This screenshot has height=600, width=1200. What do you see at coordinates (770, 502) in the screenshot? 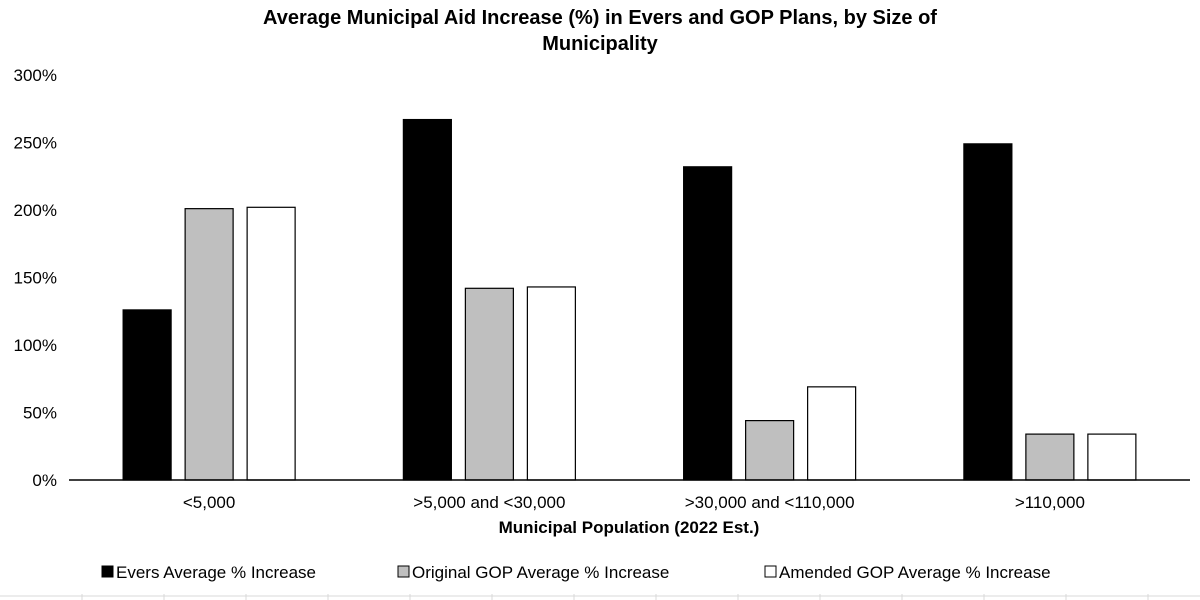
I see `x-tick-label: >30,000 and <110,000` at bounding box center [770, 502].